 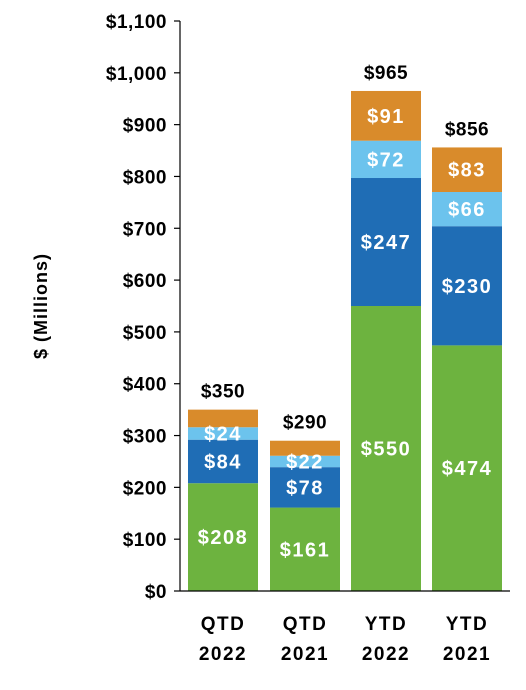 I want to click on y-tick-label: $300, so click(x=145, y=437).